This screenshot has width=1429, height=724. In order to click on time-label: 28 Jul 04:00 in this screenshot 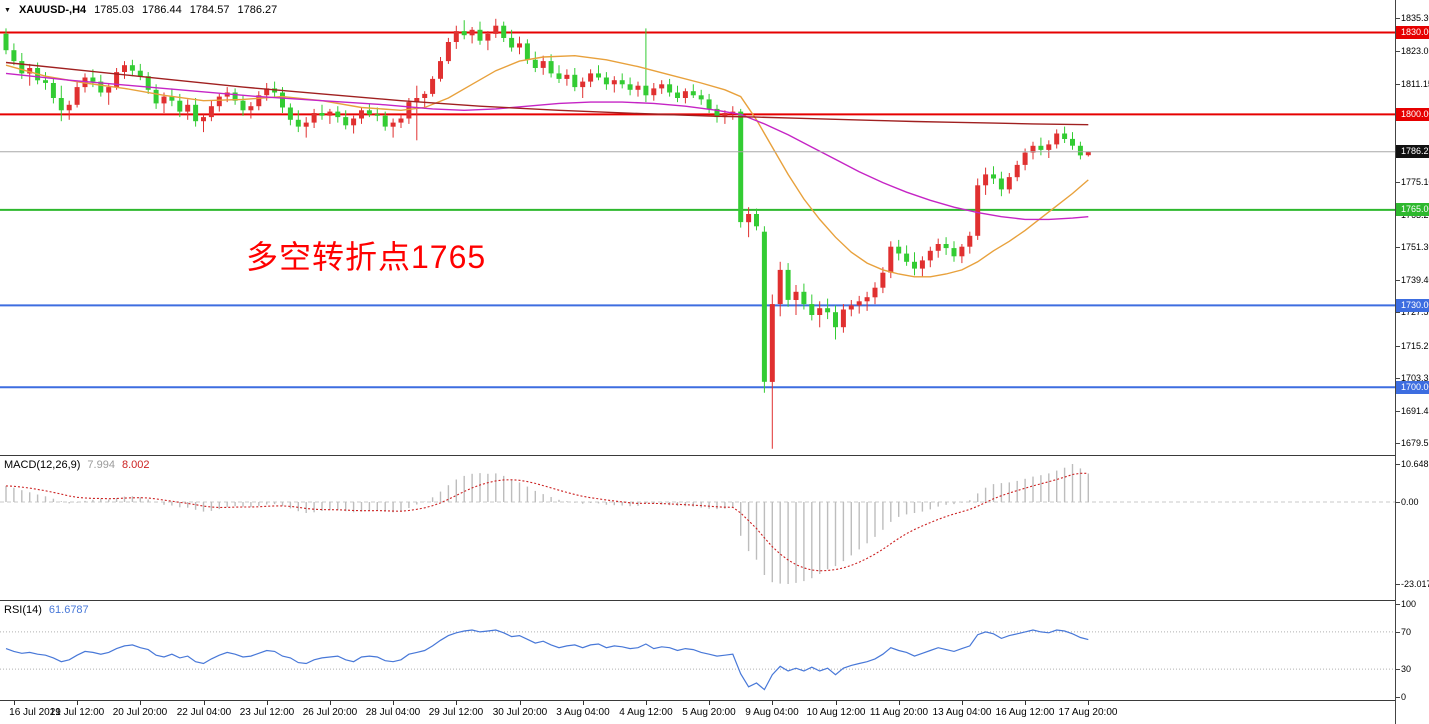, I will do `click(393, 712)`.